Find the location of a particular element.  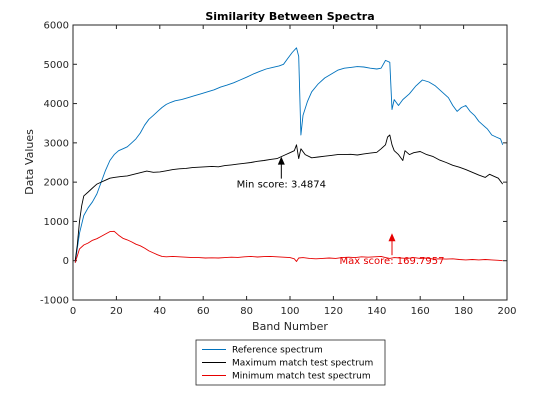

x-tick-label: 160 is located at coordinates (420, 311).